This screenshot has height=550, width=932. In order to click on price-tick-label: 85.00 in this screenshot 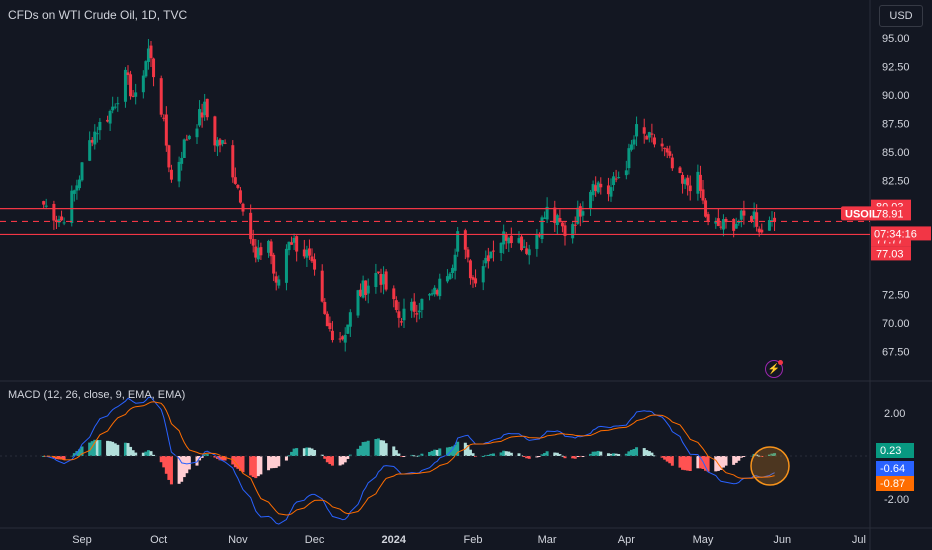, I will do `click(896, 153)`.